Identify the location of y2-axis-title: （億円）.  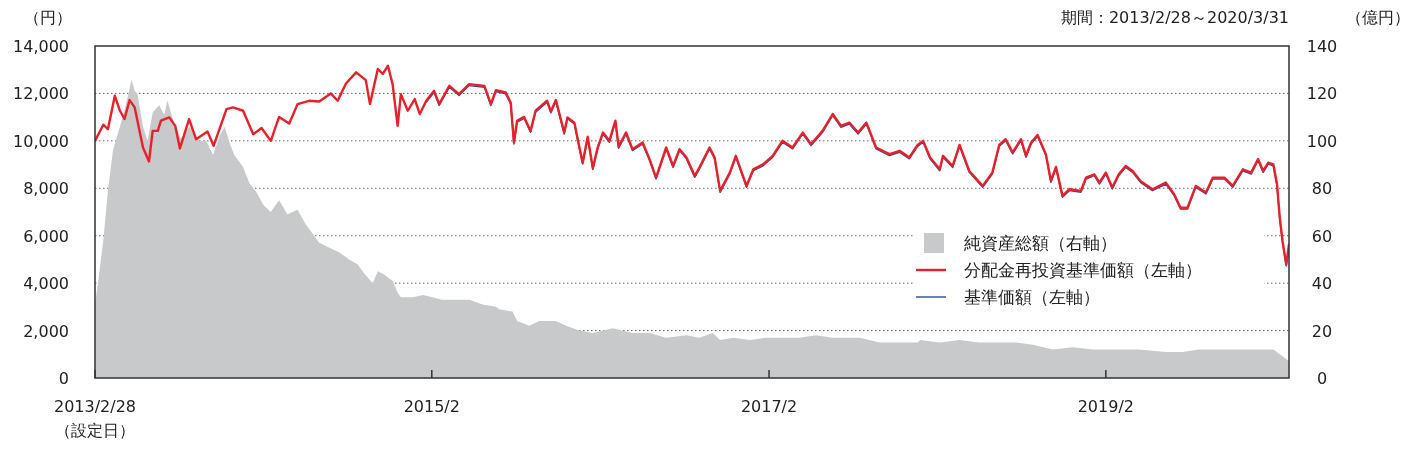
(1378, 17).